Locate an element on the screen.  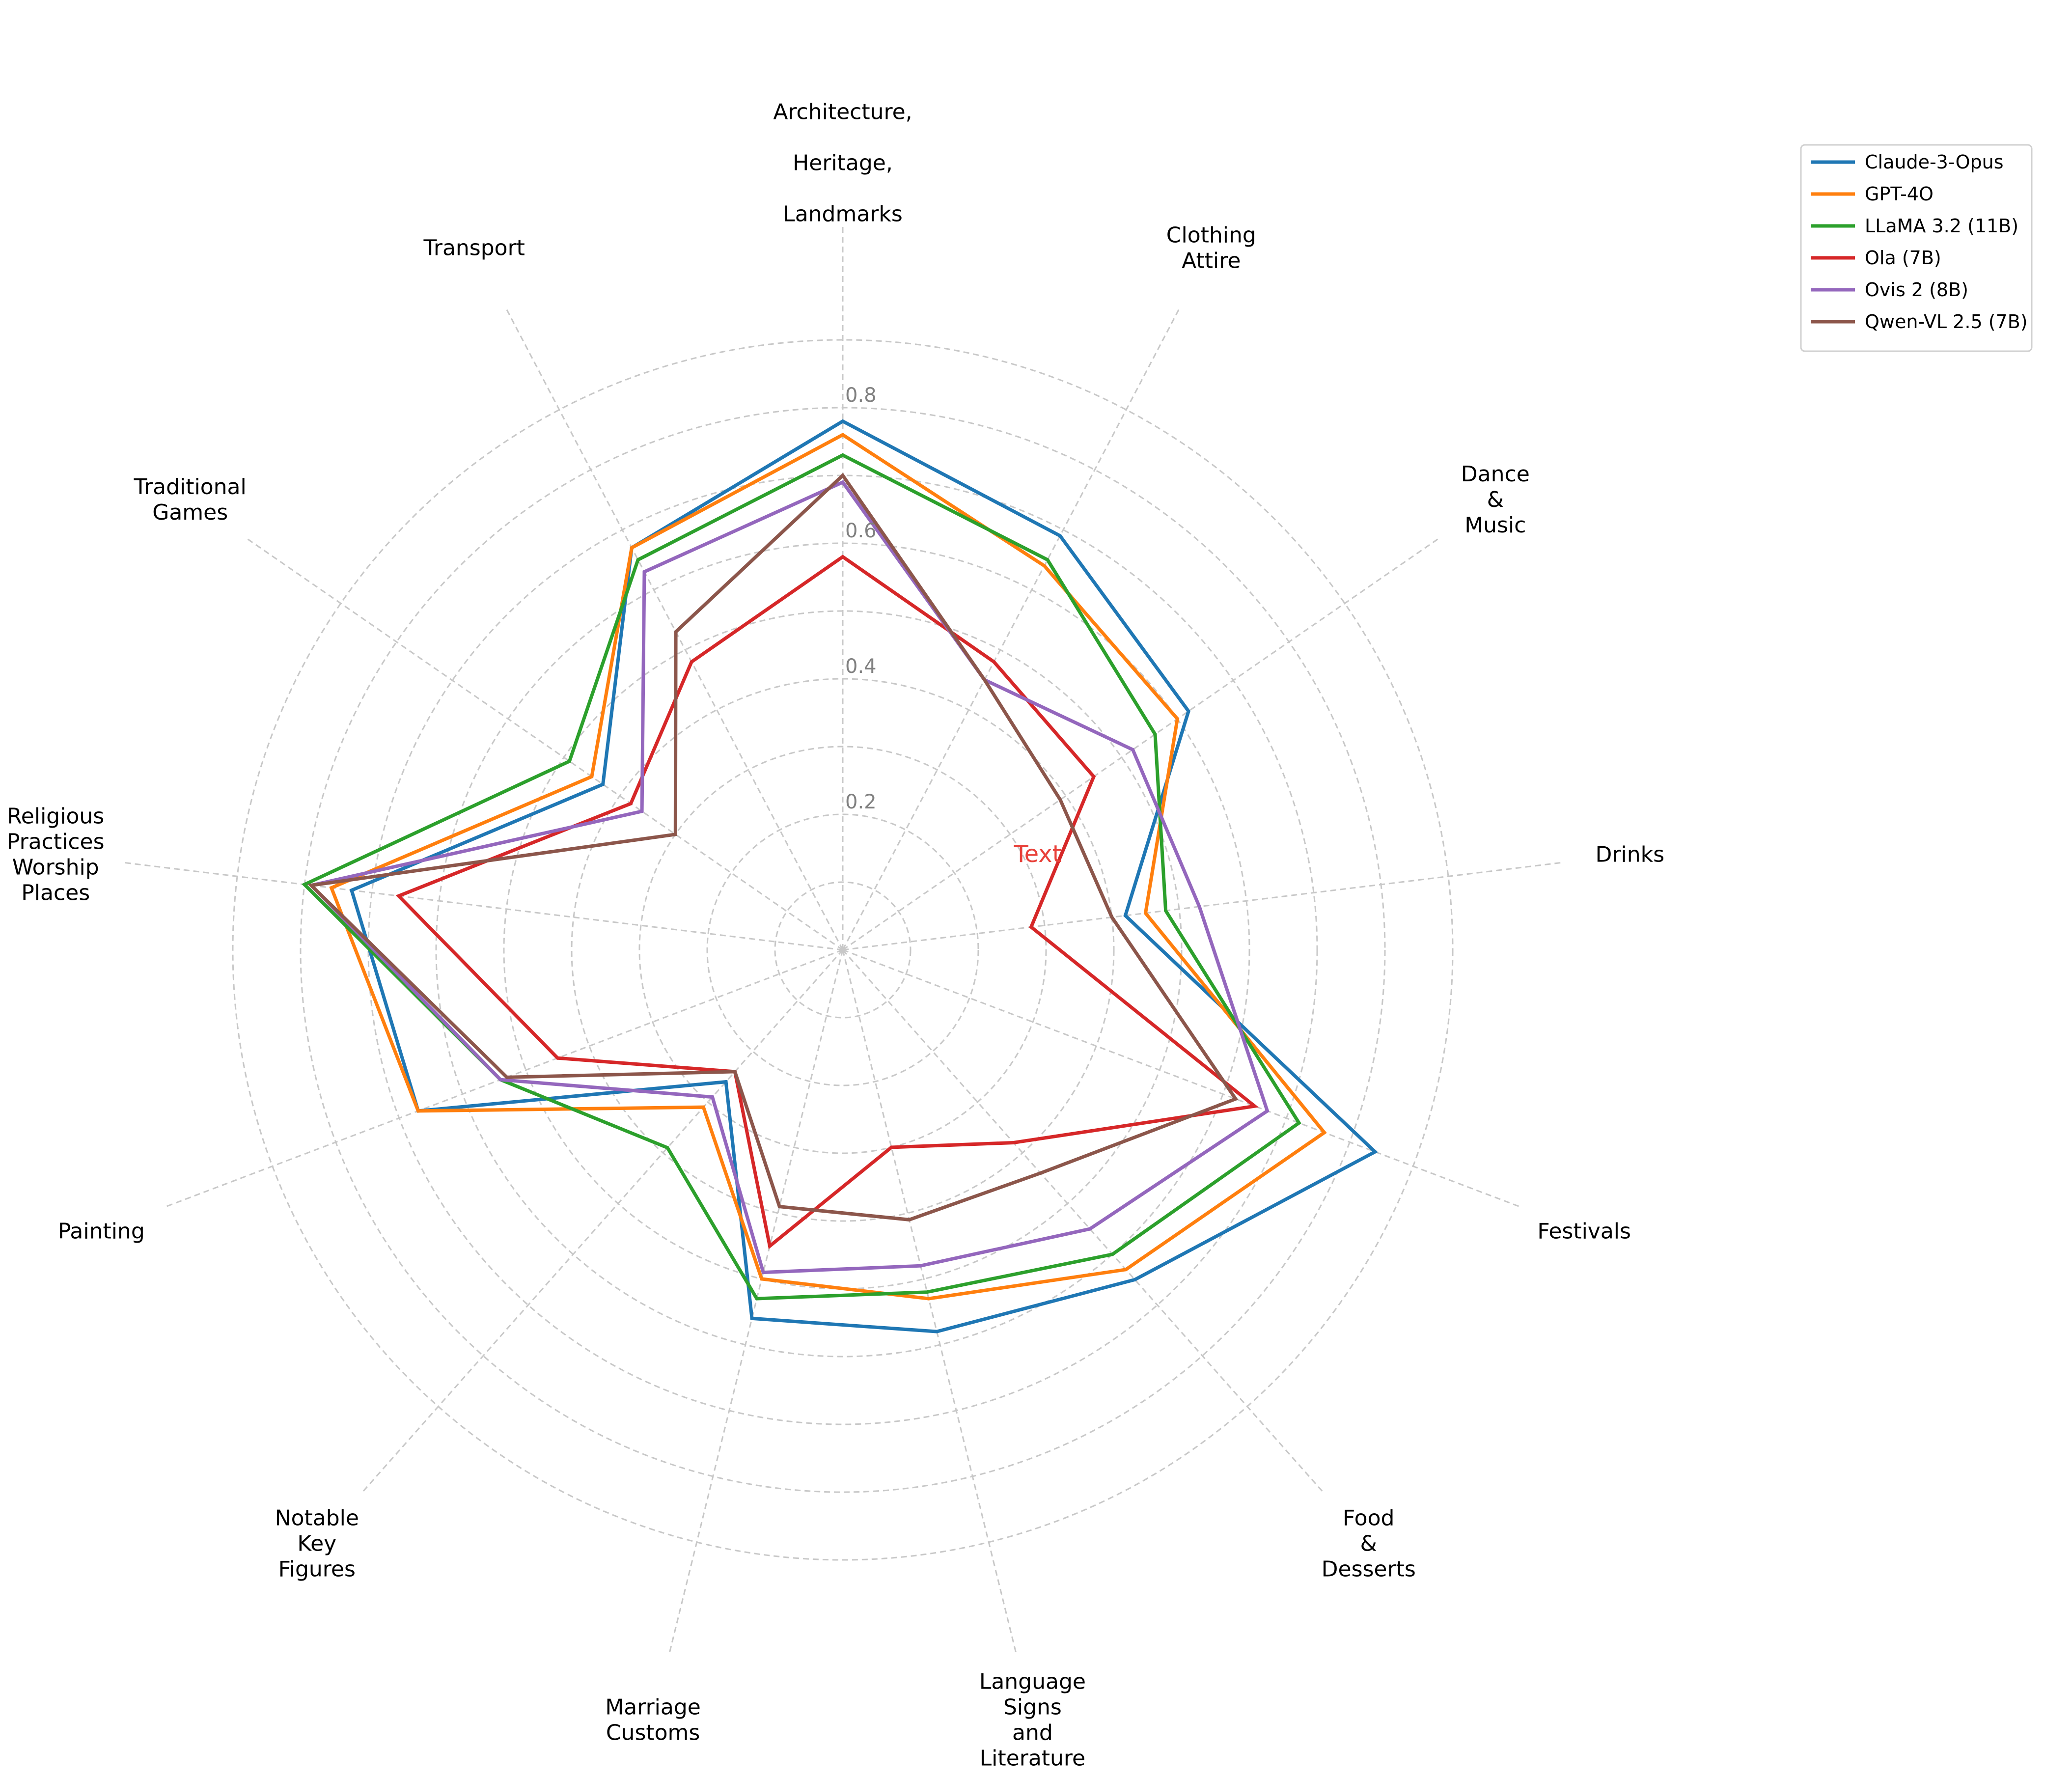
category-label-line: Drinks is located at coordinates (1630, 854).